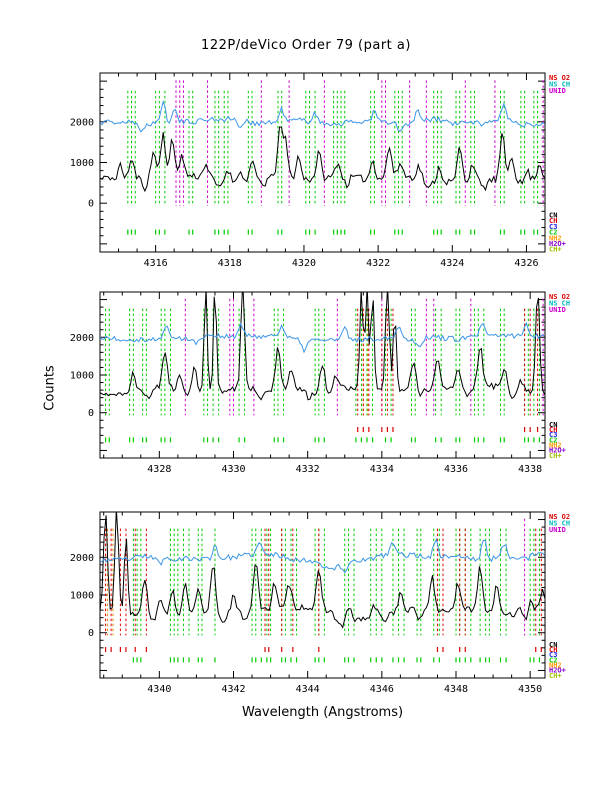  I want to click on x-axis-label: Wavelength (Angstroms), so click(322, 712).